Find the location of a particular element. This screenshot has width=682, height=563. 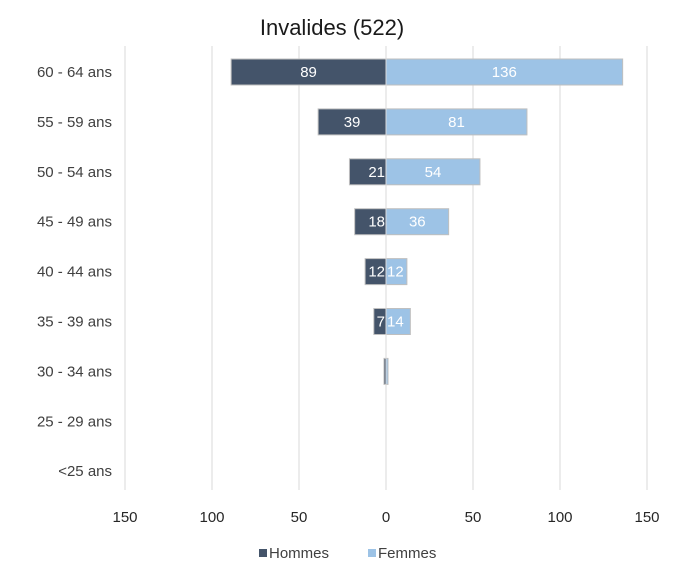

category-label: 25 - 29 ans is located at coordinates (74, 421).